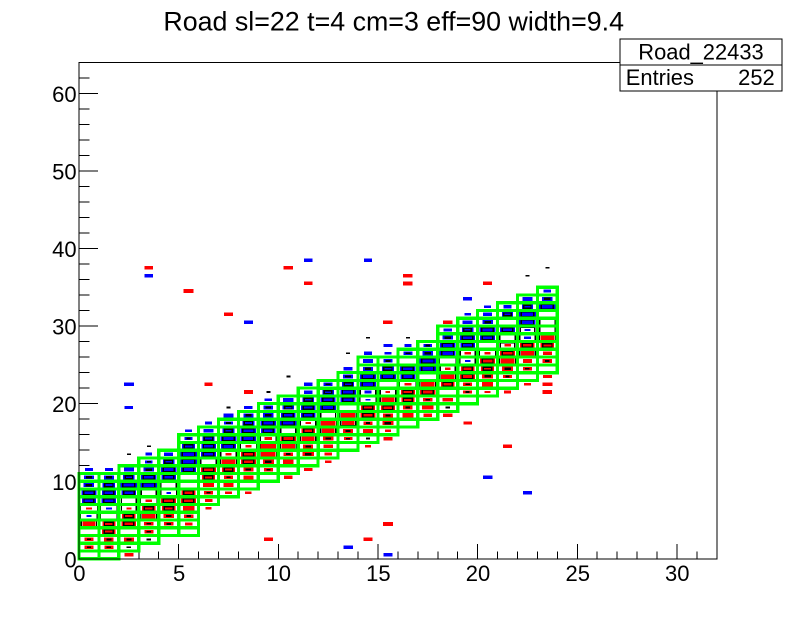 The height and width of the screenshot is (627, 796). Describe the element at coordinates (577, 573) in the screenshot. I see `svg-text: 25` at that location.